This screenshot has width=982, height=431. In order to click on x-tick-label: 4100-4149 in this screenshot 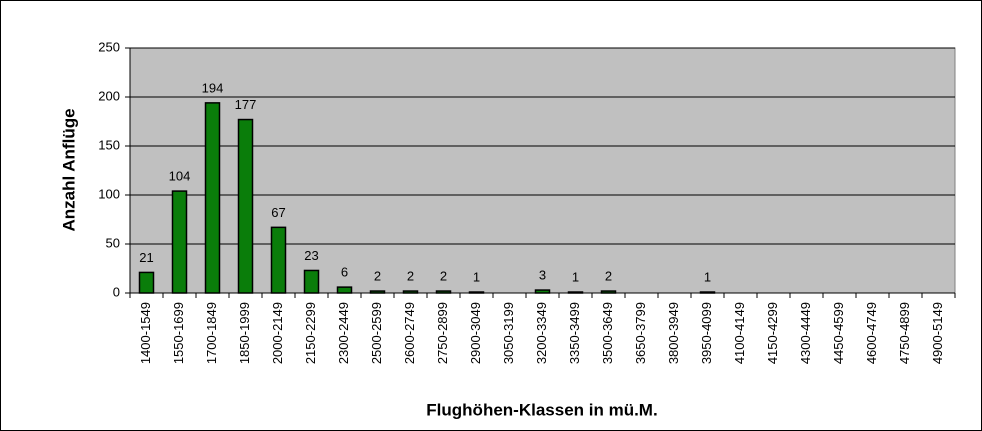, I will do `click(739, 333)`.